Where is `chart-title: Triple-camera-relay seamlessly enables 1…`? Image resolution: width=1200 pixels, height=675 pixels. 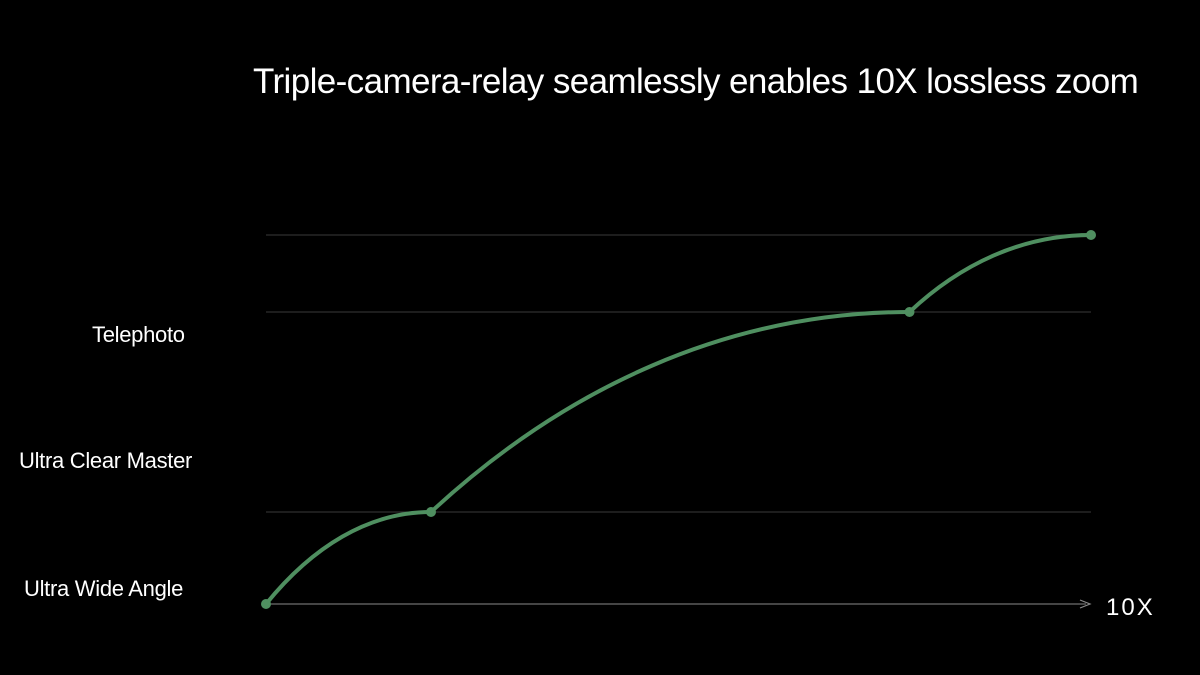
chart-title: Triple-camera-relay seamlessly enables 1… is located at coordinates (696, 81).